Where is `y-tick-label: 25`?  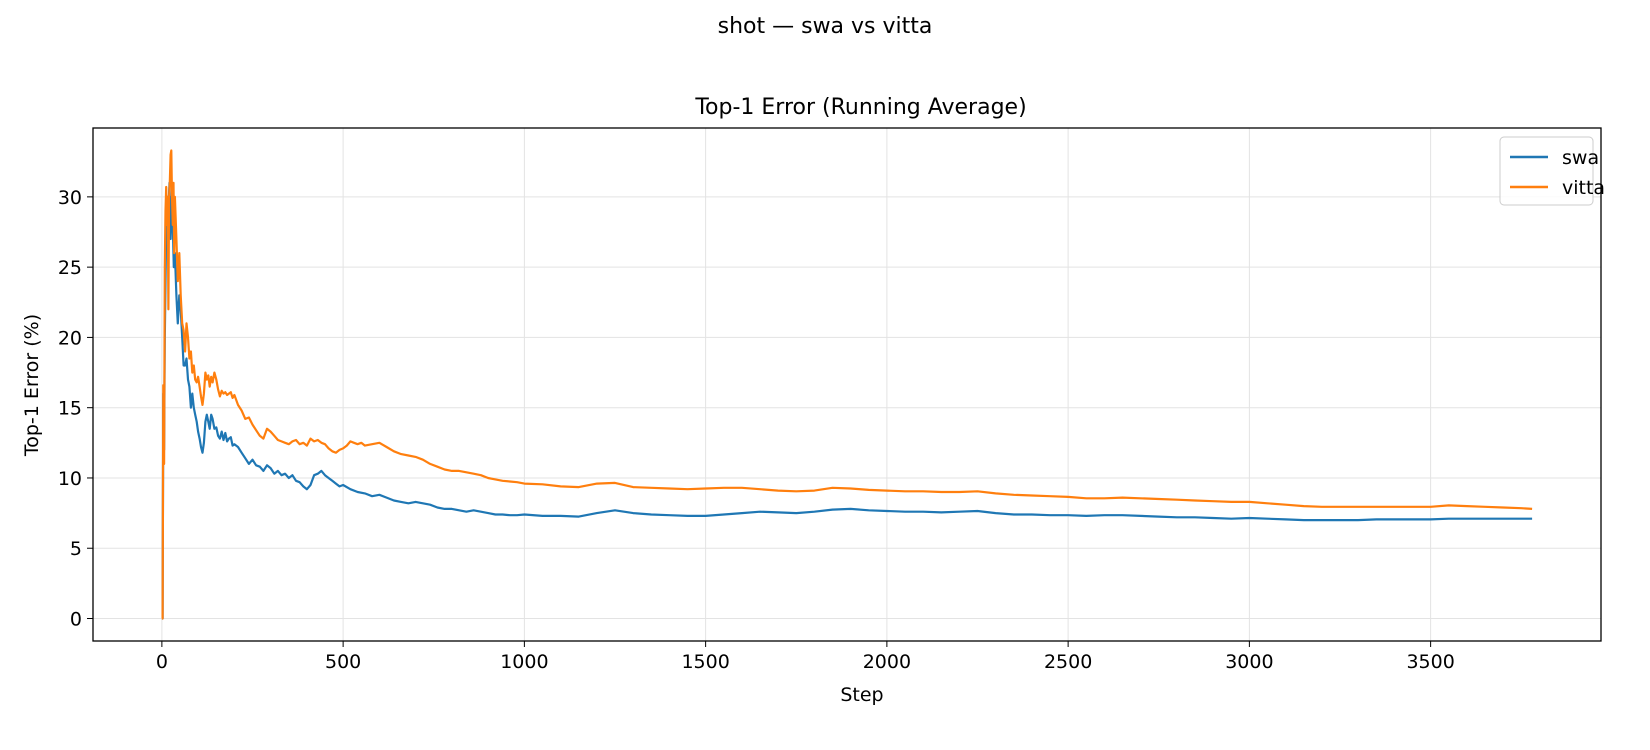
y-tick-label: 25 is located at coordinates (70, 268).